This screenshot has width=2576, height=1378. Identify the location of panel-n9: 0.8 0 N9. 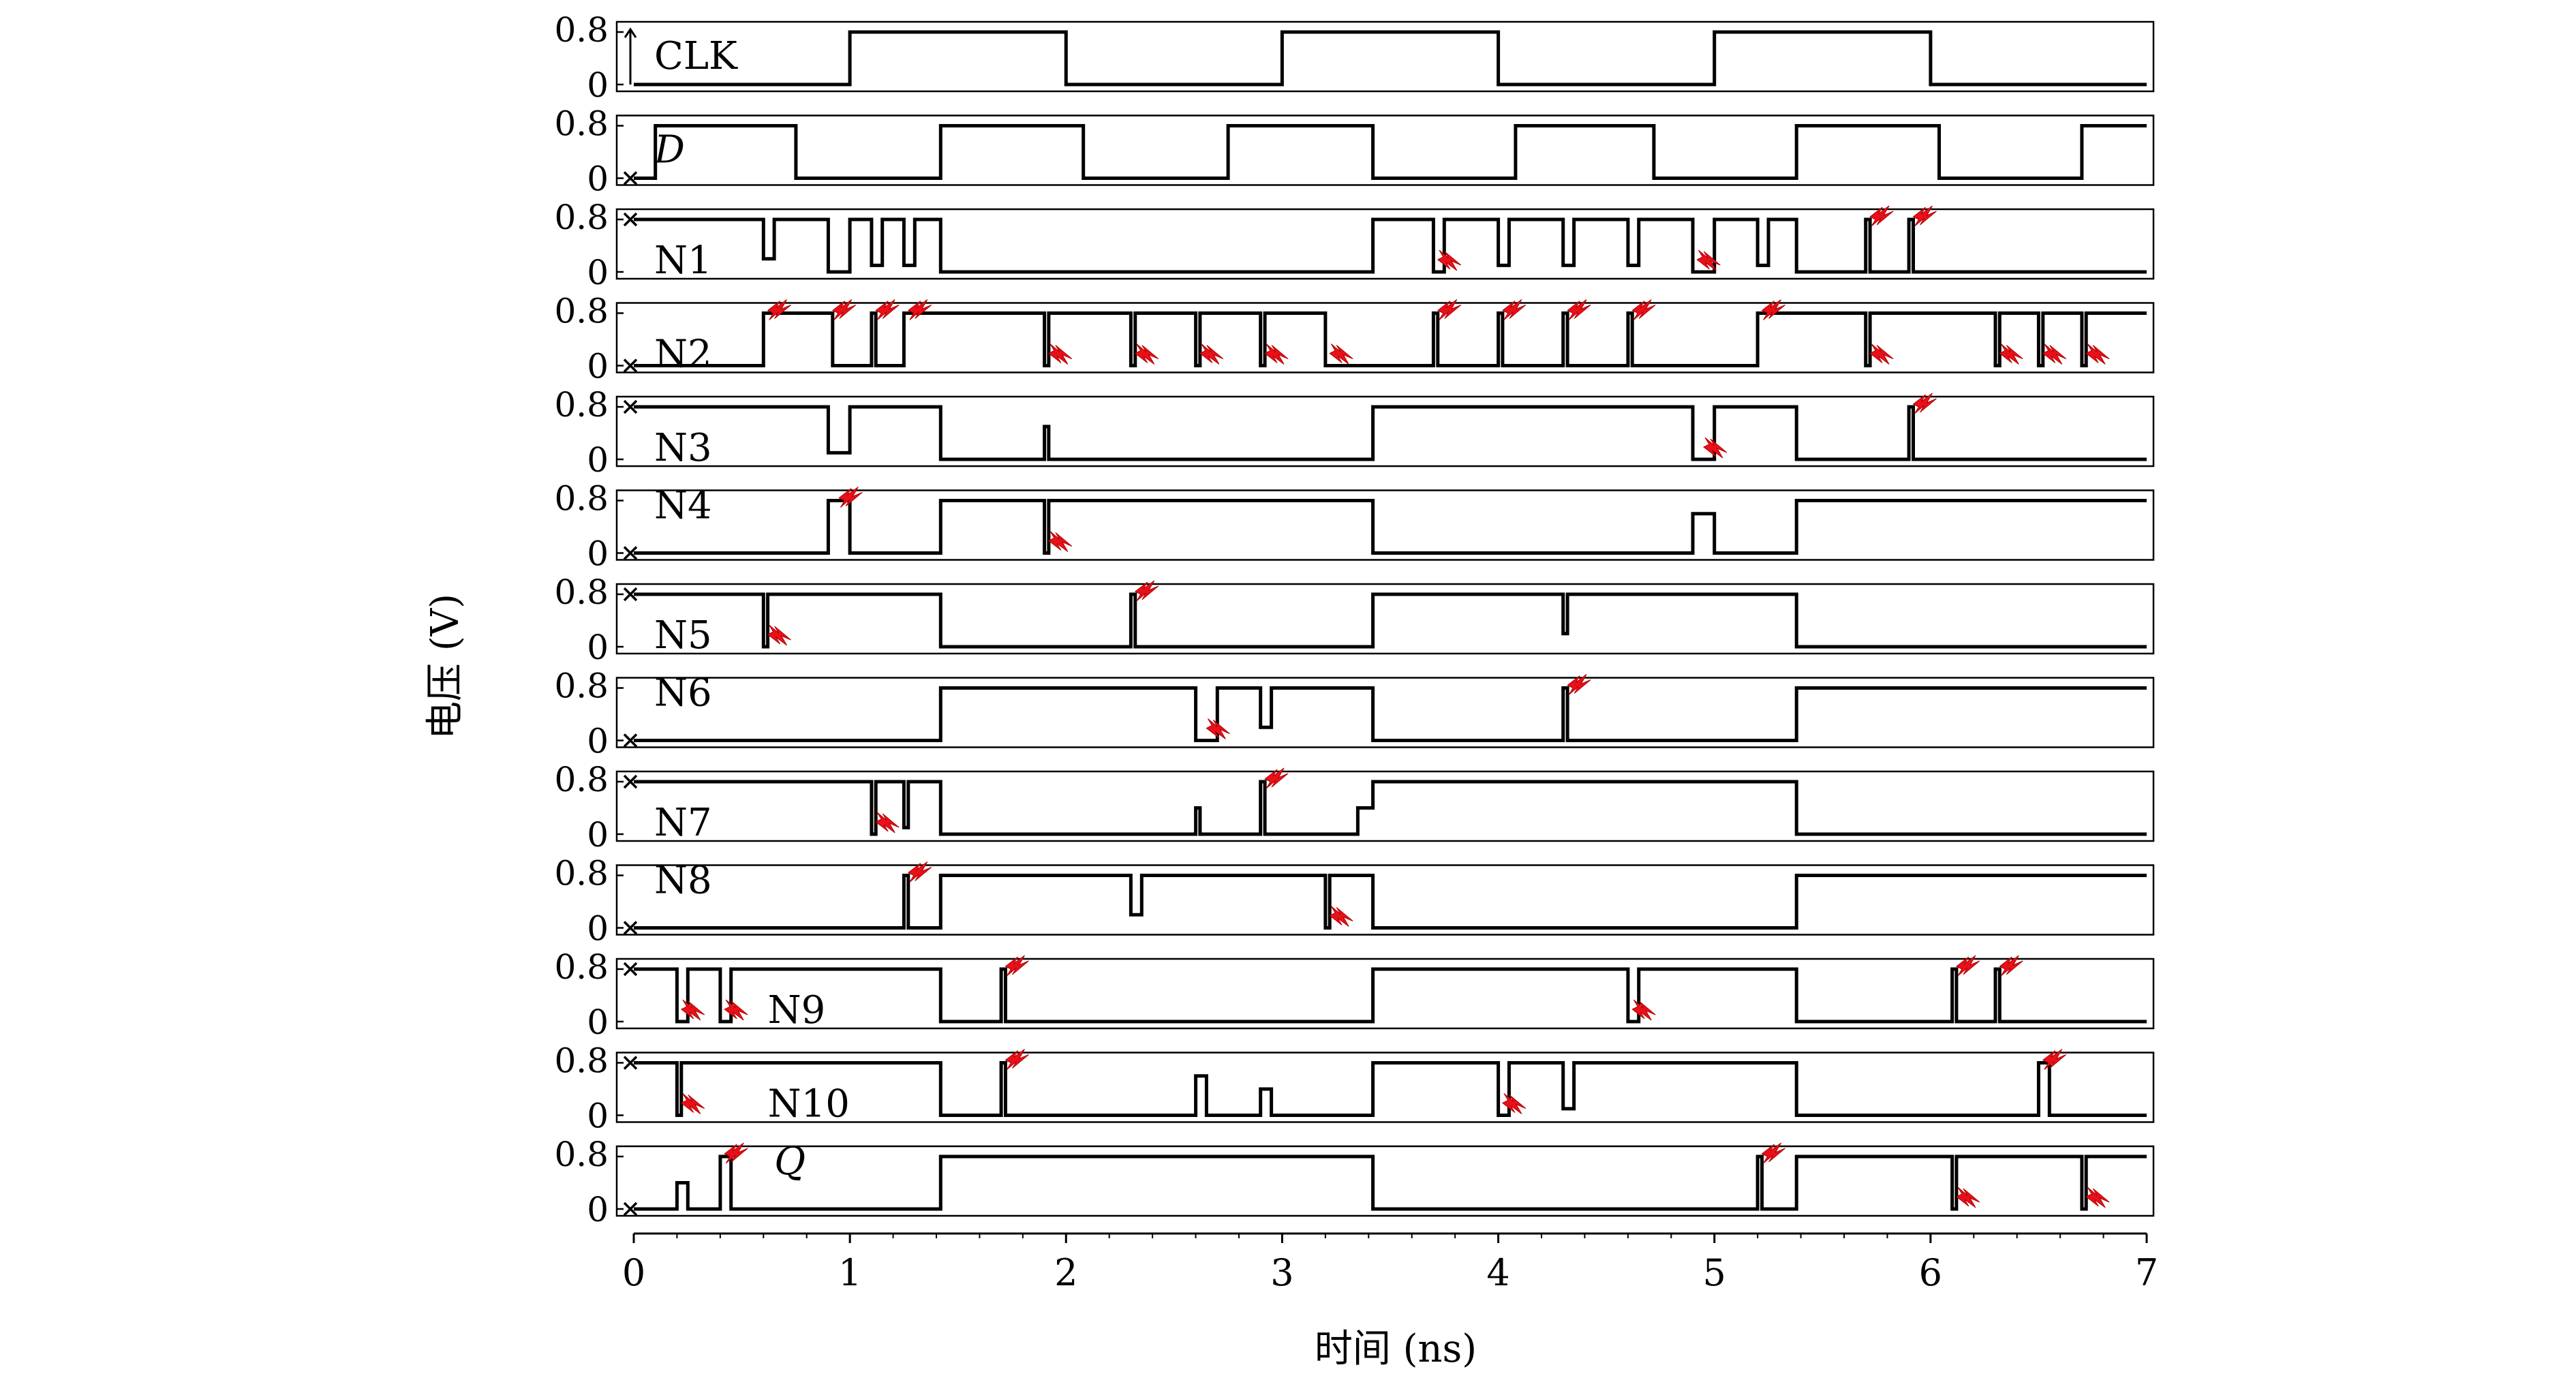
(1354, 994).